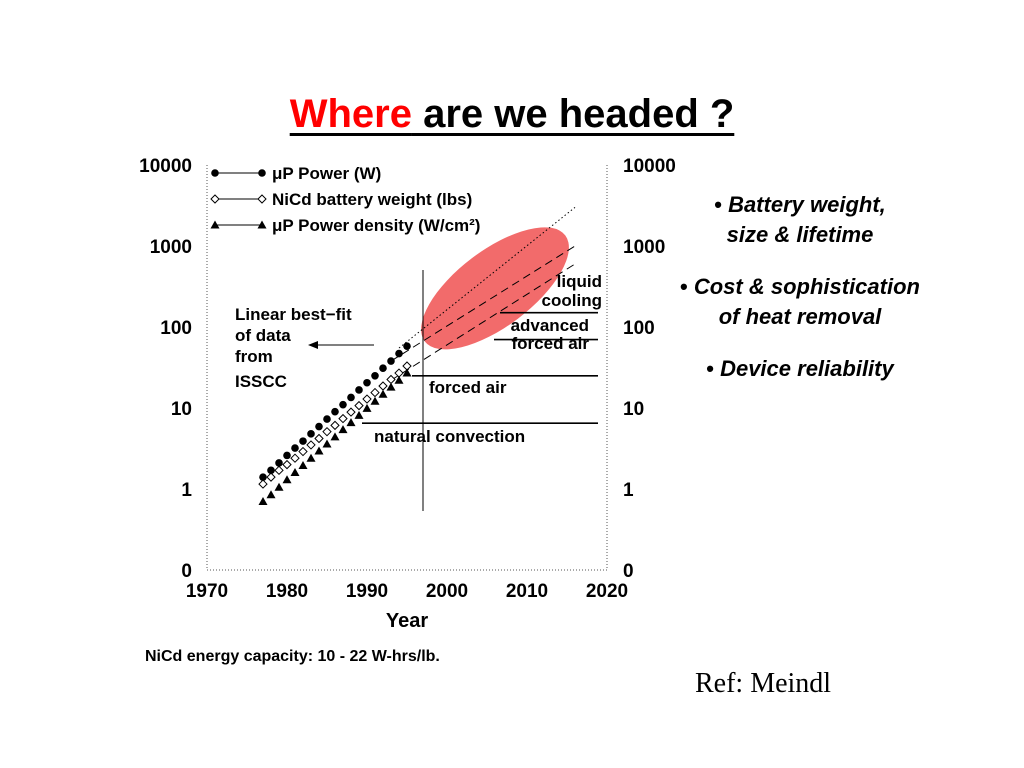 This screenshot has height=768, width=1024. I want to click on y-tick-label-right: 100, so click(639, 328).